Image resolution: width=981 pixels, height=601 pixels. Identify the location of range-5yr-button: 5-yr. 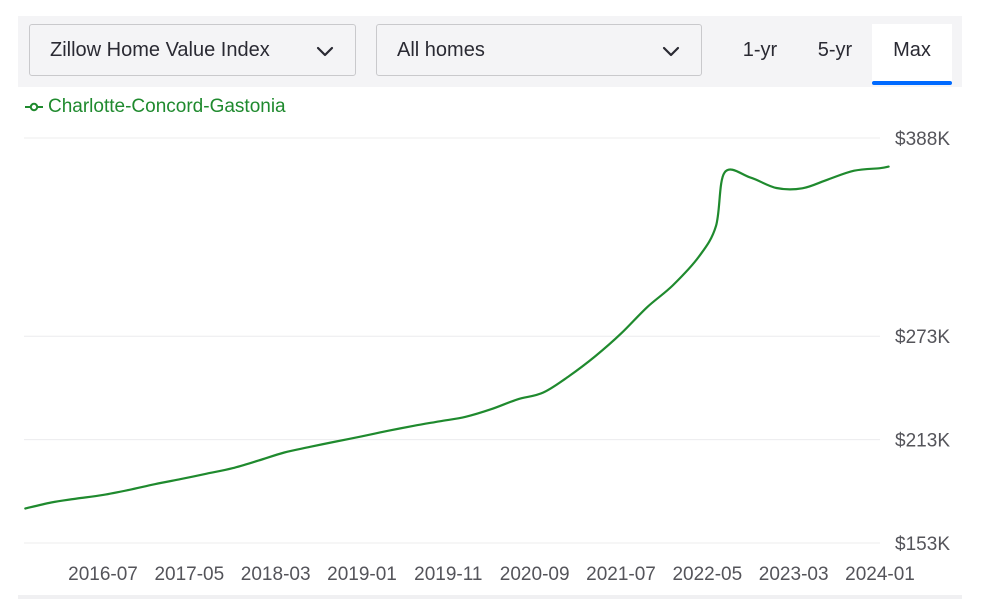
(835, 53).